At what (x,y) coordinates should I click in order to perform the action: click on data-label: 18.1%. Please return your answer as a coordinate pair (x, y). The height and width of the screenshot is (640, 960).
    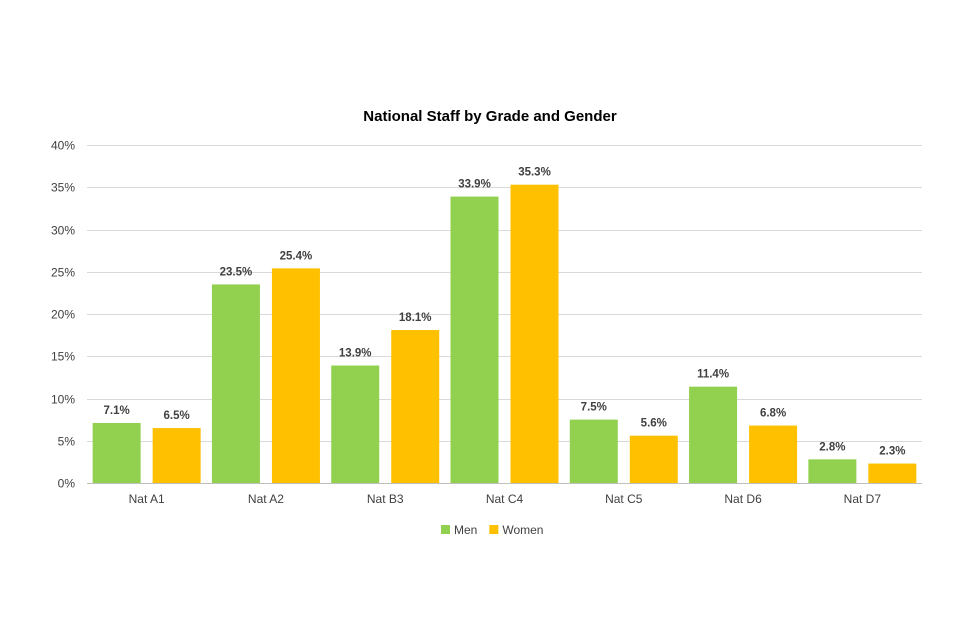
    Looking at the image, I should click on (415, 318).